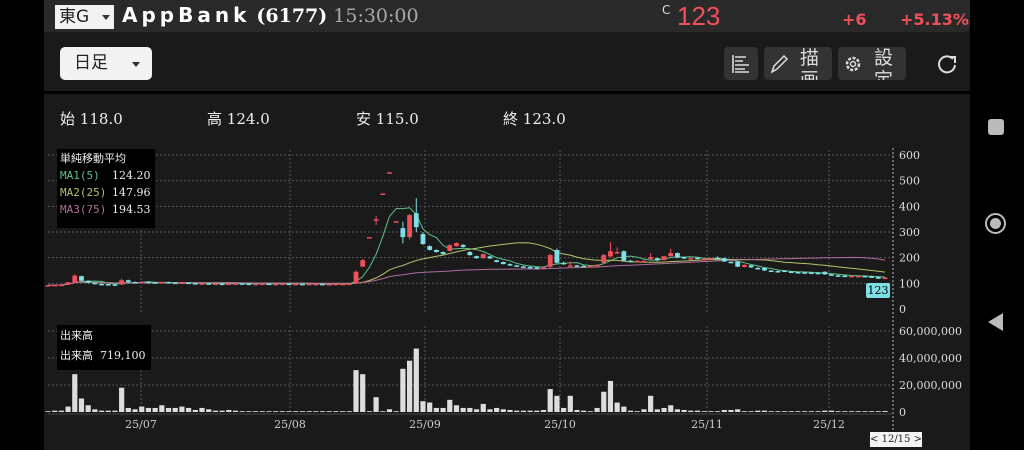  What do you see at coordinates (947, 64) in the screenshot?
I see `refresh-icon` at bounding box center [947, 64].